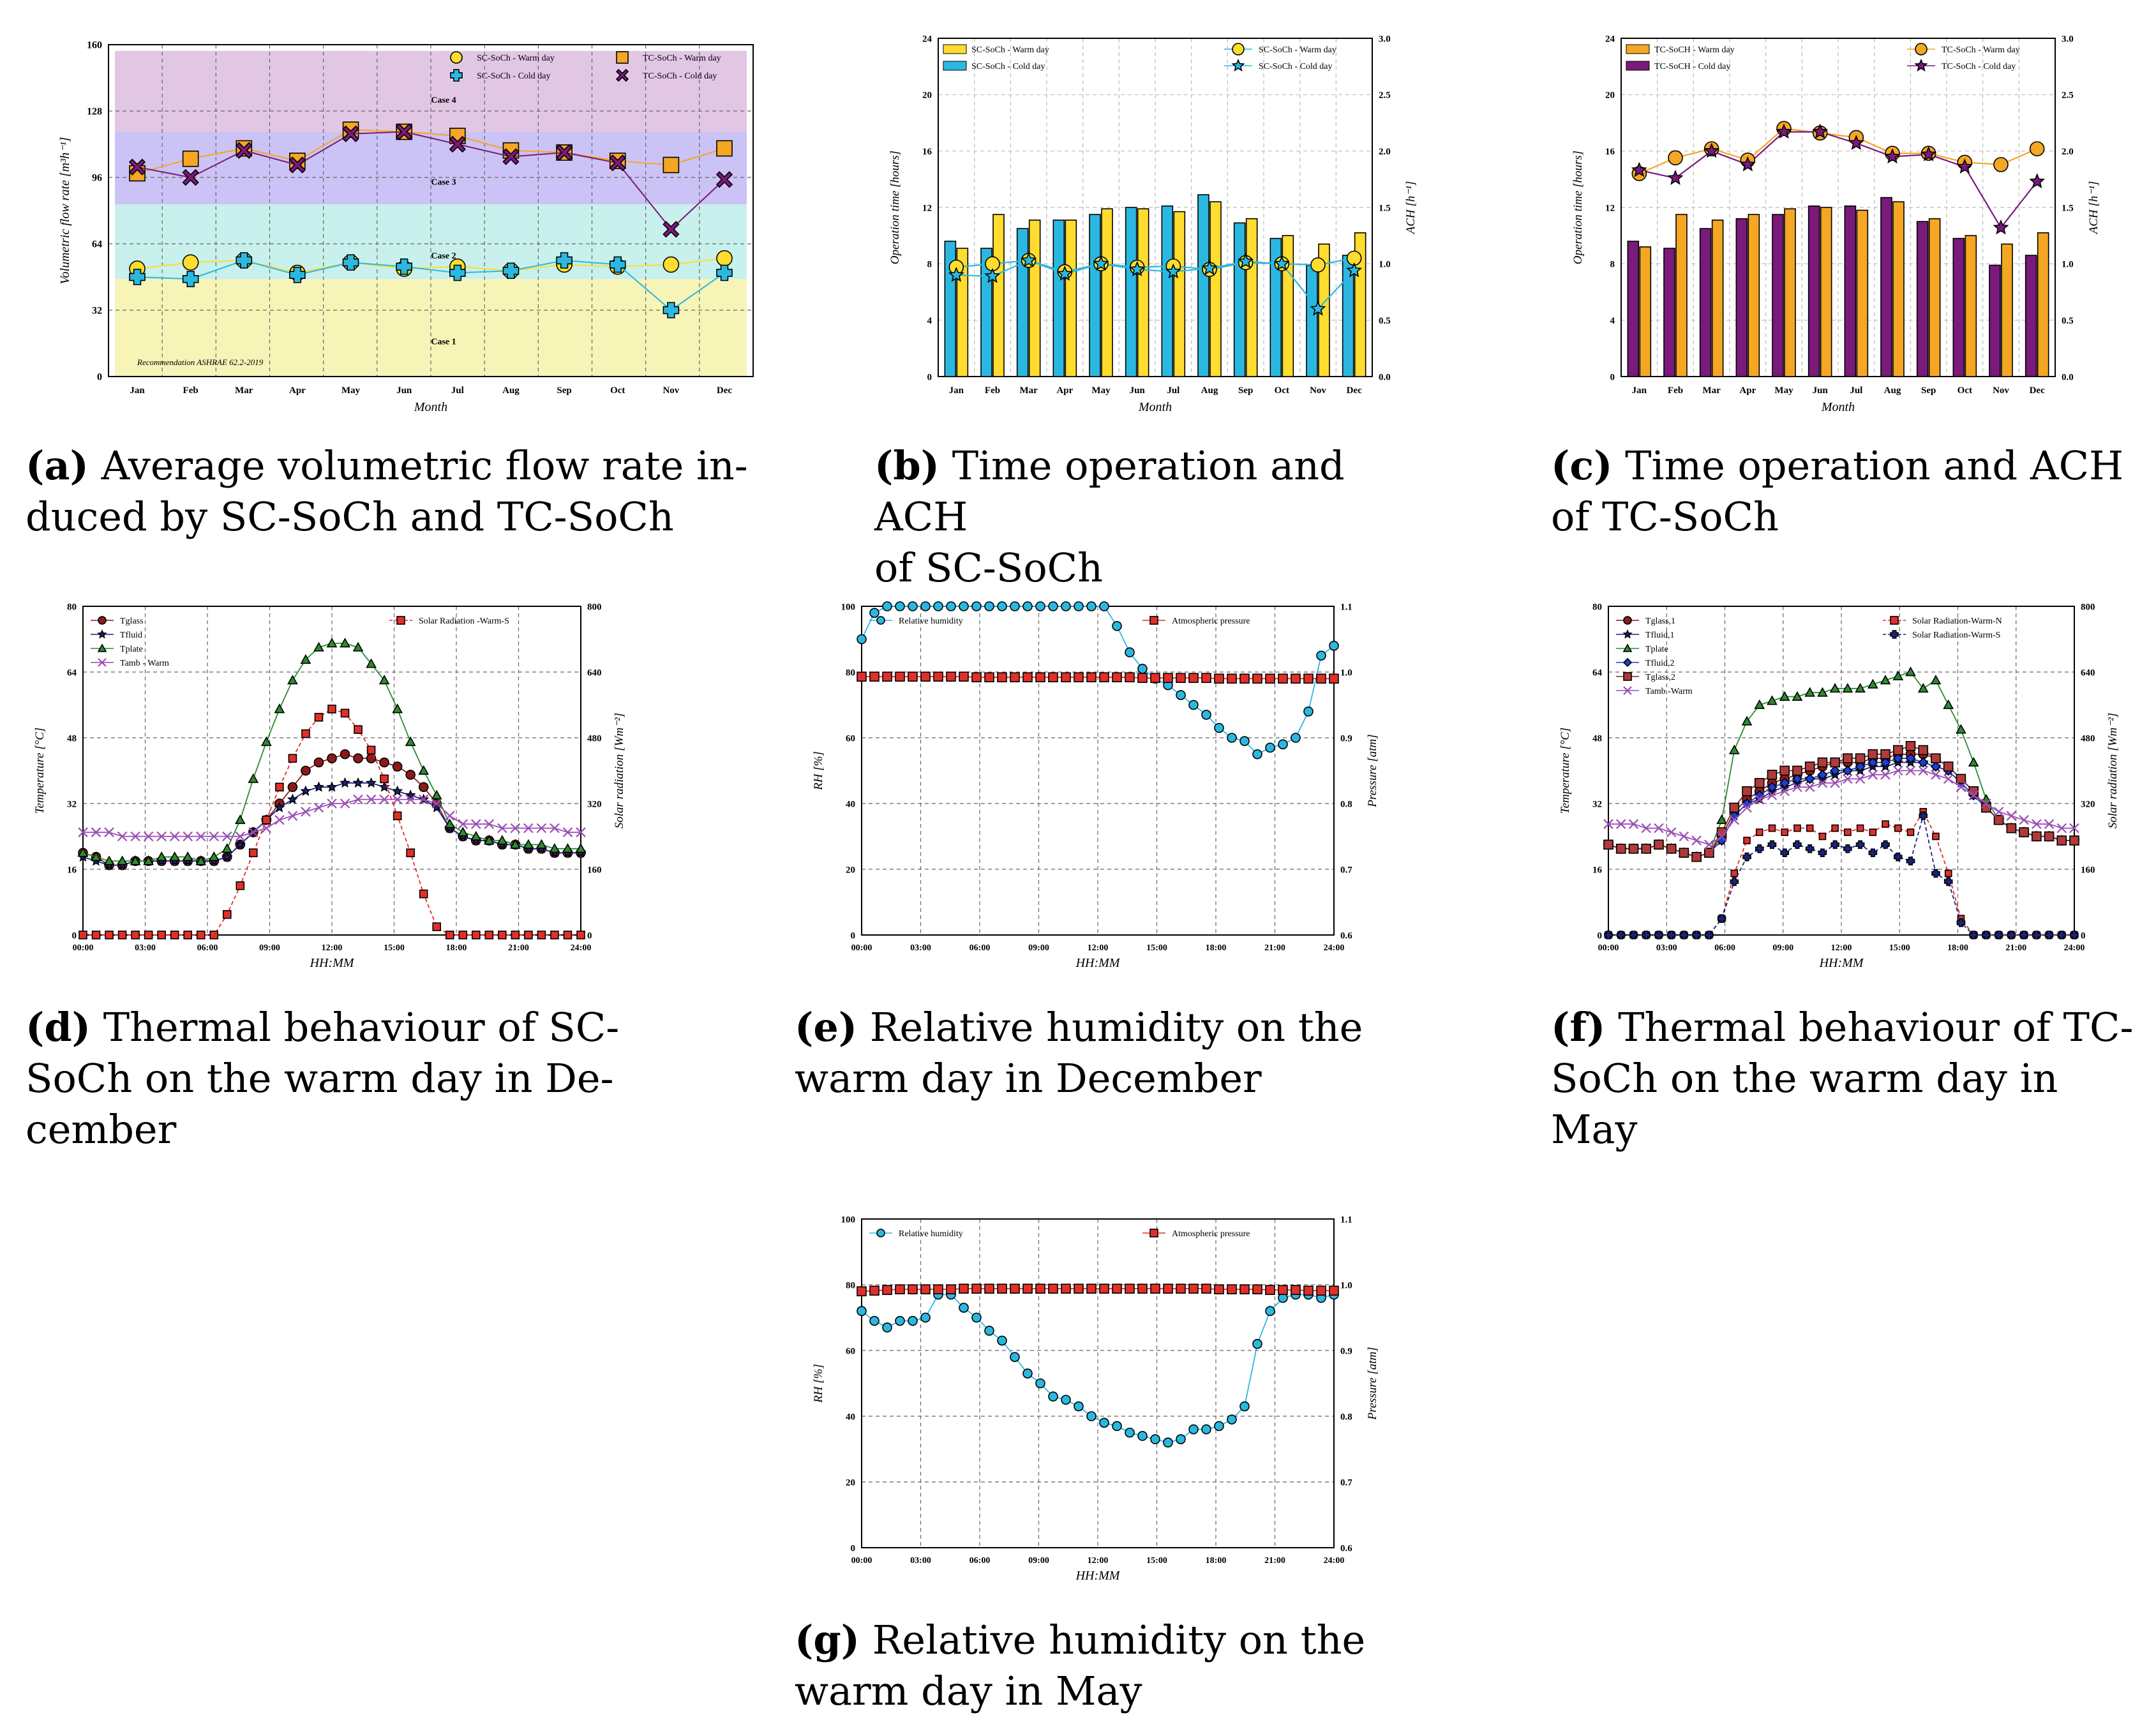 The image size is (2156, 1720). What do you see at coordinates (132, 621) in the screenshot?
I see `legend-label: Tglass` at bounding box center [132, 621].